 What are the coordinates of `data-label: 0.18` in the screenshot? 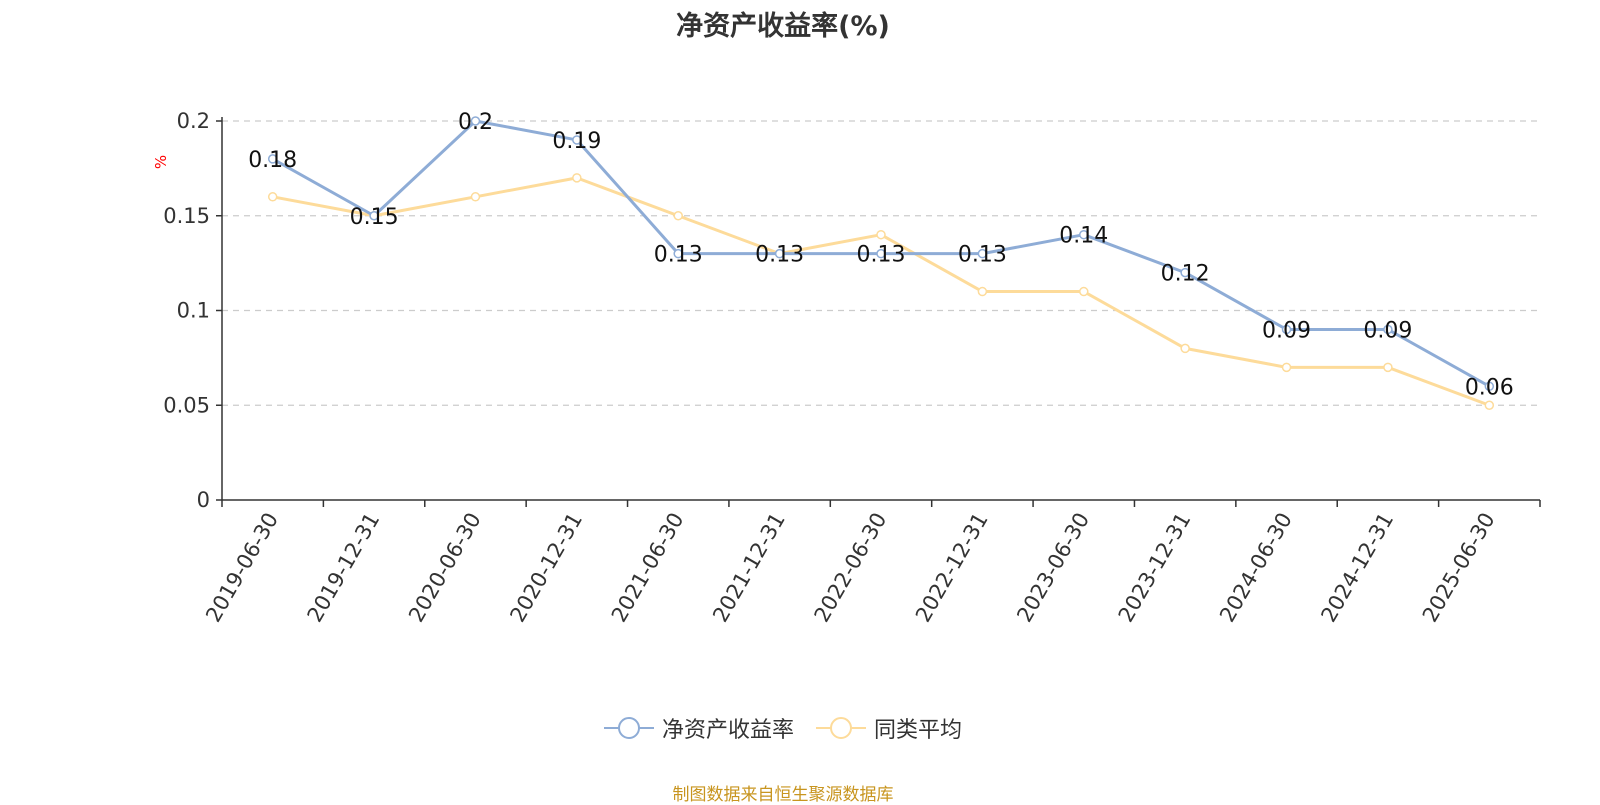 It's located at (272, 160).